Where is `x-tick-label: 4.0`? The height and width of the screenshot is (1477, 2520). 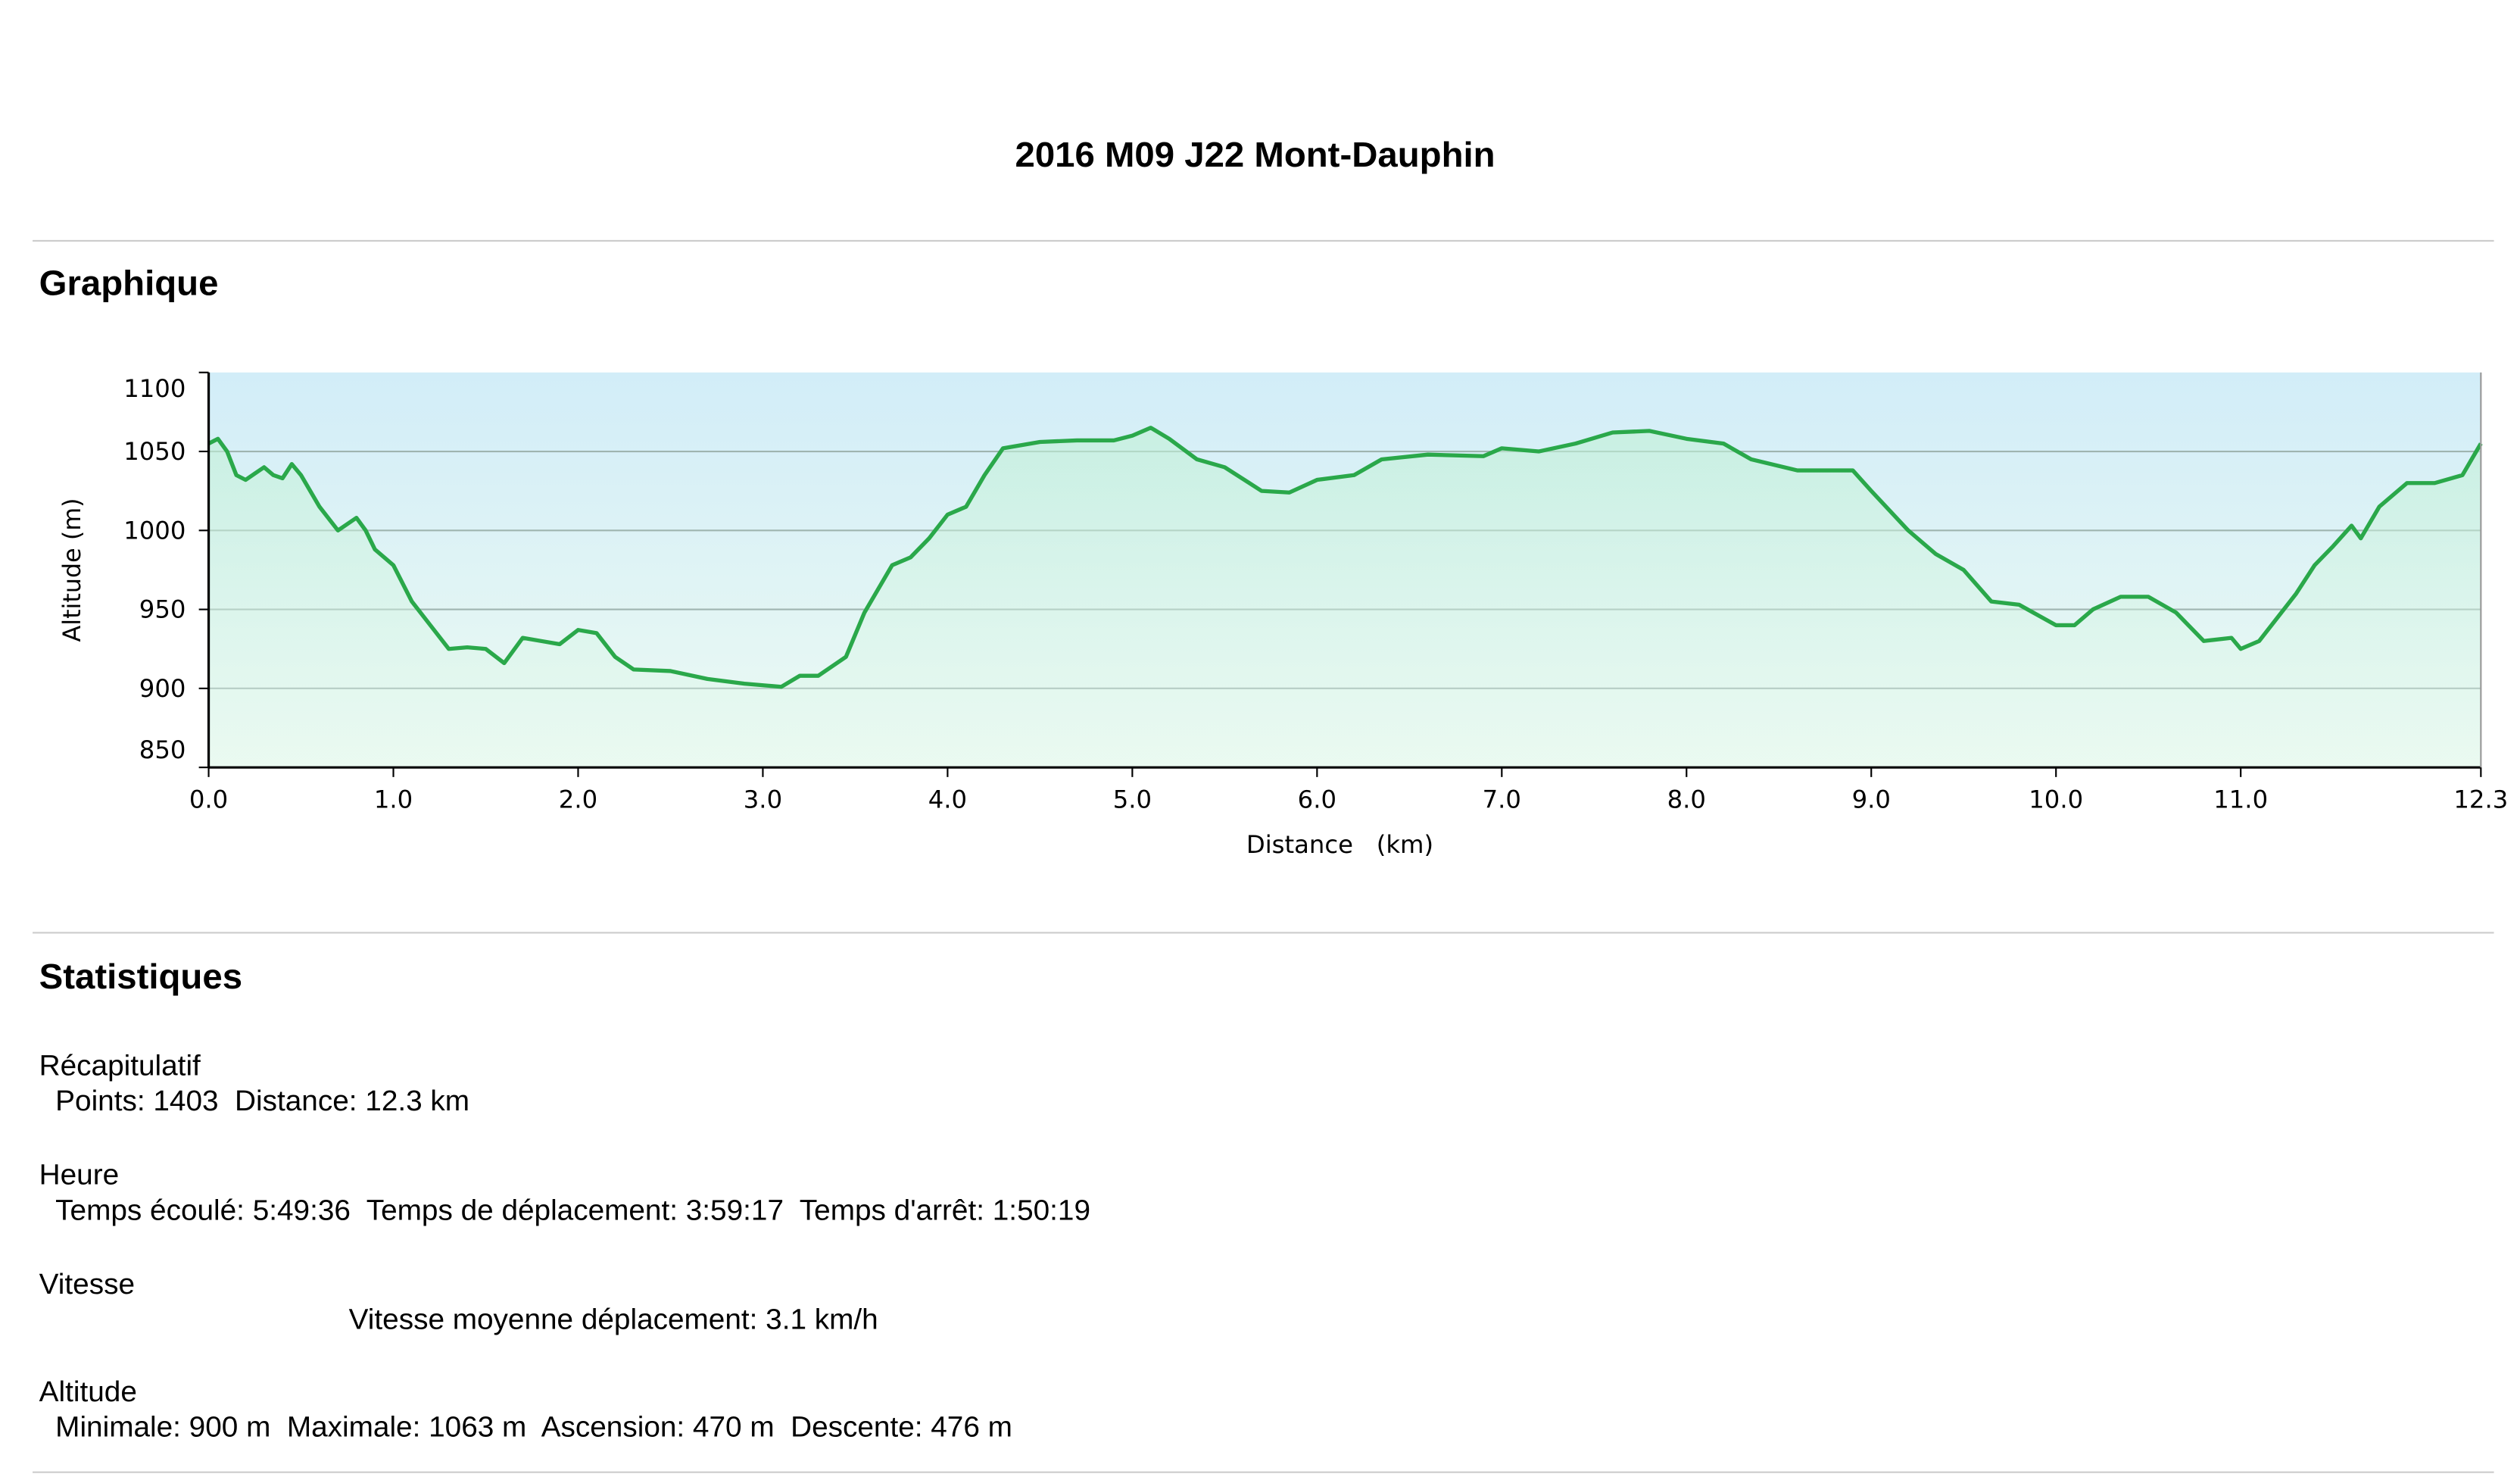
x-tick-label: 4.0 is located at coordinates (947, 799).